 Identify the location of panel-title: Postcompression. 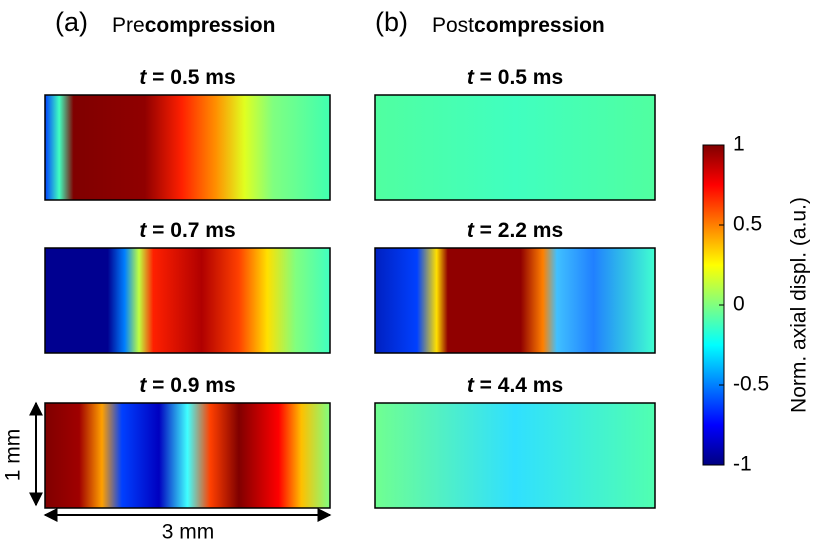
(518, 25).